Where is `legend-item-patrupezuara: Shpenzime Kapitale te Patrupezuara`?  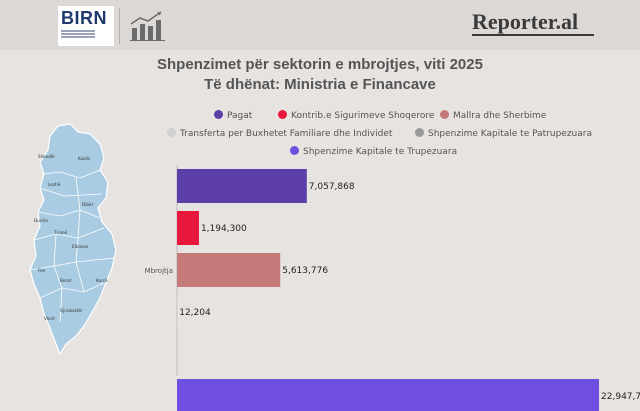
legend-item-patrupezuara: Shpenzime Kapitale te Patrupezuara is located at coordinates (503, 134).